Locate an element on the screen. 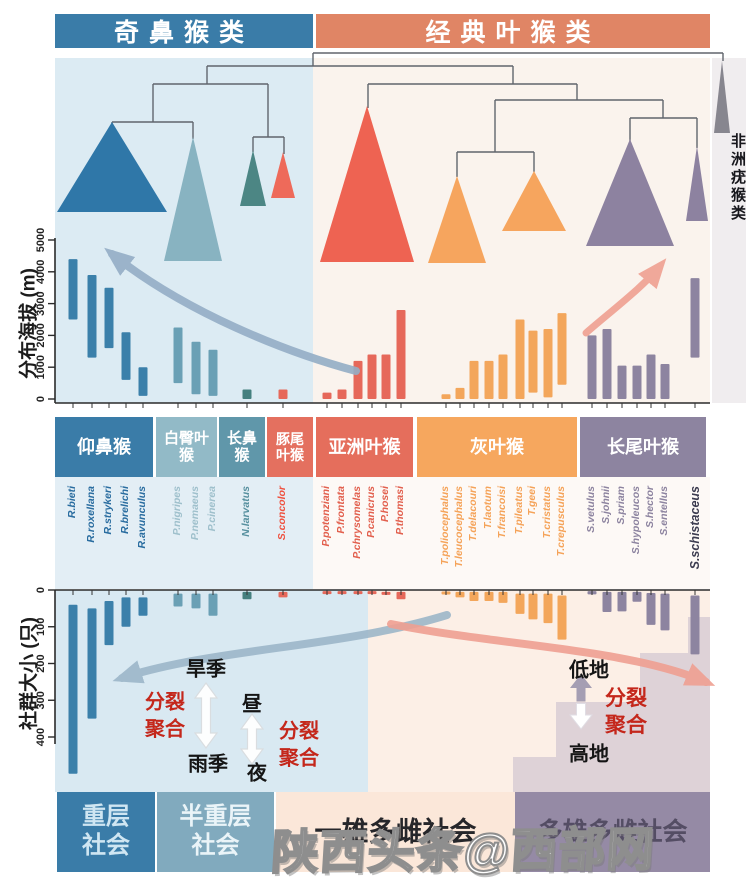 The width and height of the screenshot is (750, 883). elevation-bar-S.concolor is located at coordinates (283, 394).